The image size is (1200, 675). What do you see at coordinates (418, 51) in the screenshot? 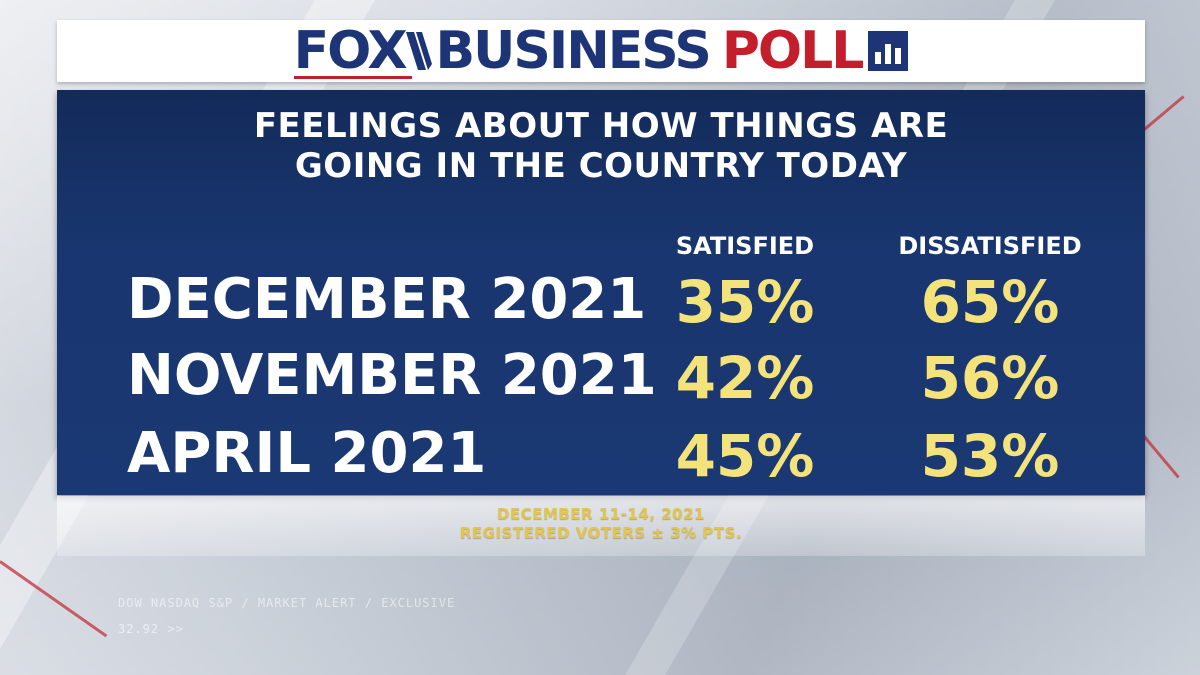
I see `fox-slash-mark` at bounding box center [418, 51].